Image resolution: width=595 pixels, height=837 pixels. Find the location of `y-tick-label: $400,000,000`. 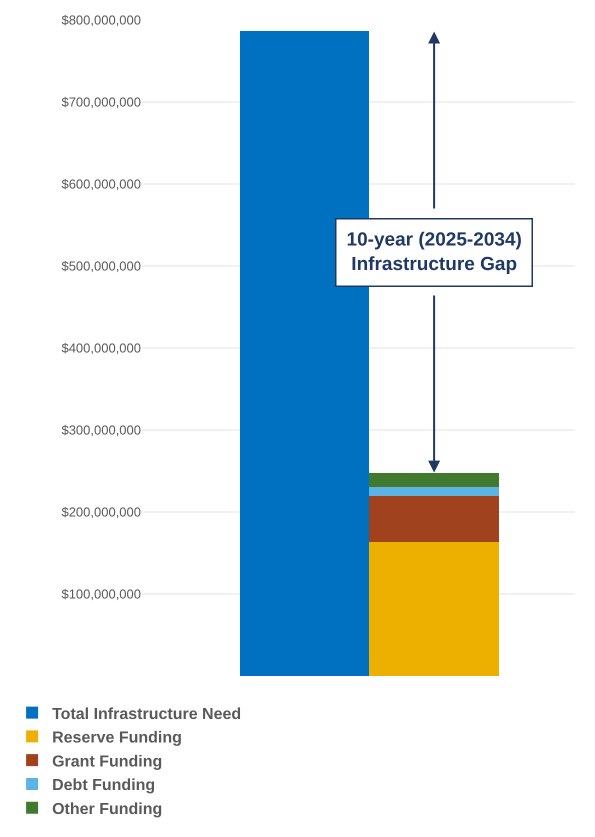

y-tick-label: $400,000,000 is located at coordinates (101, 348).